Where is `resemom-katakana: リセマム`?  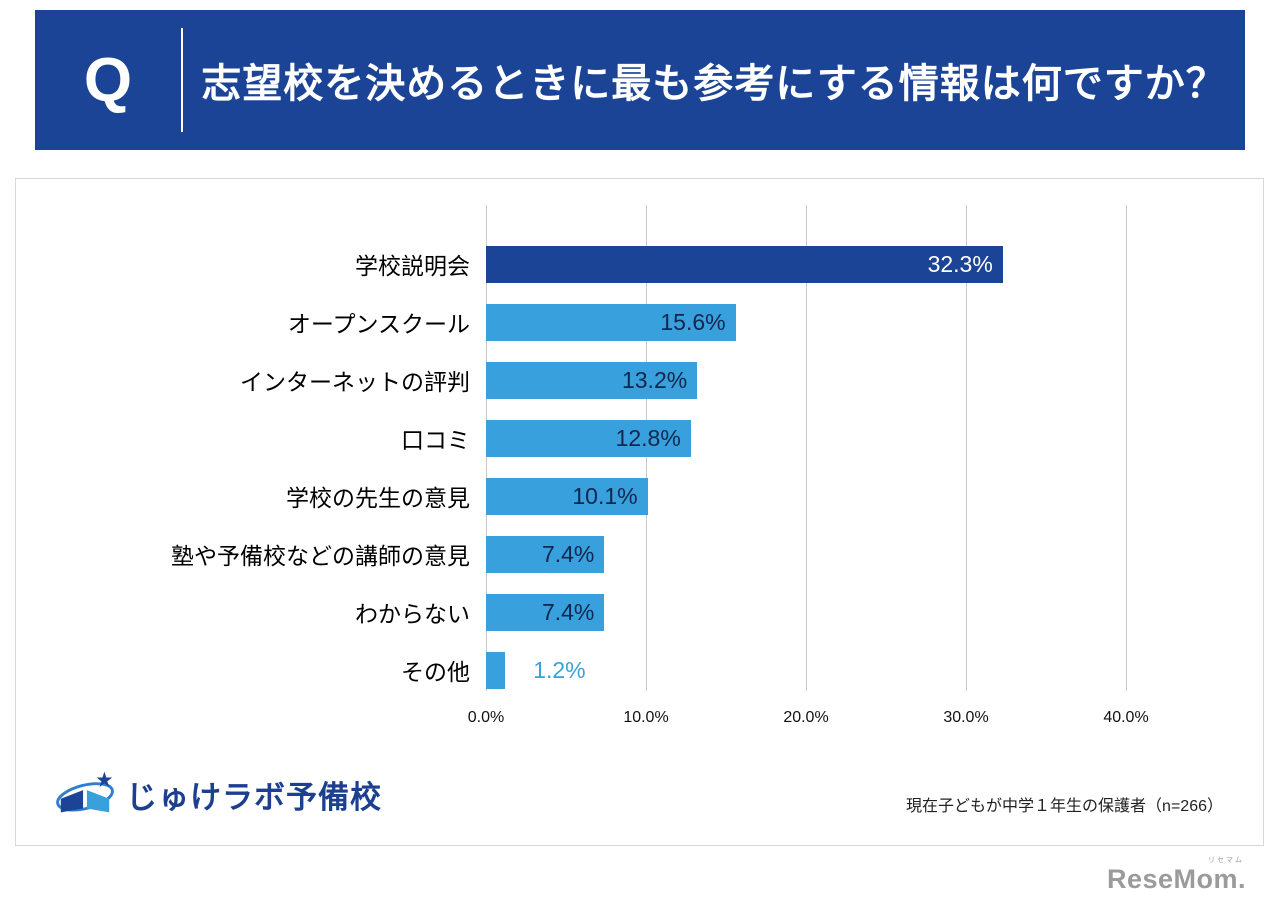
resemom-katakana: リセマム is located at coordinates (1226, 860).